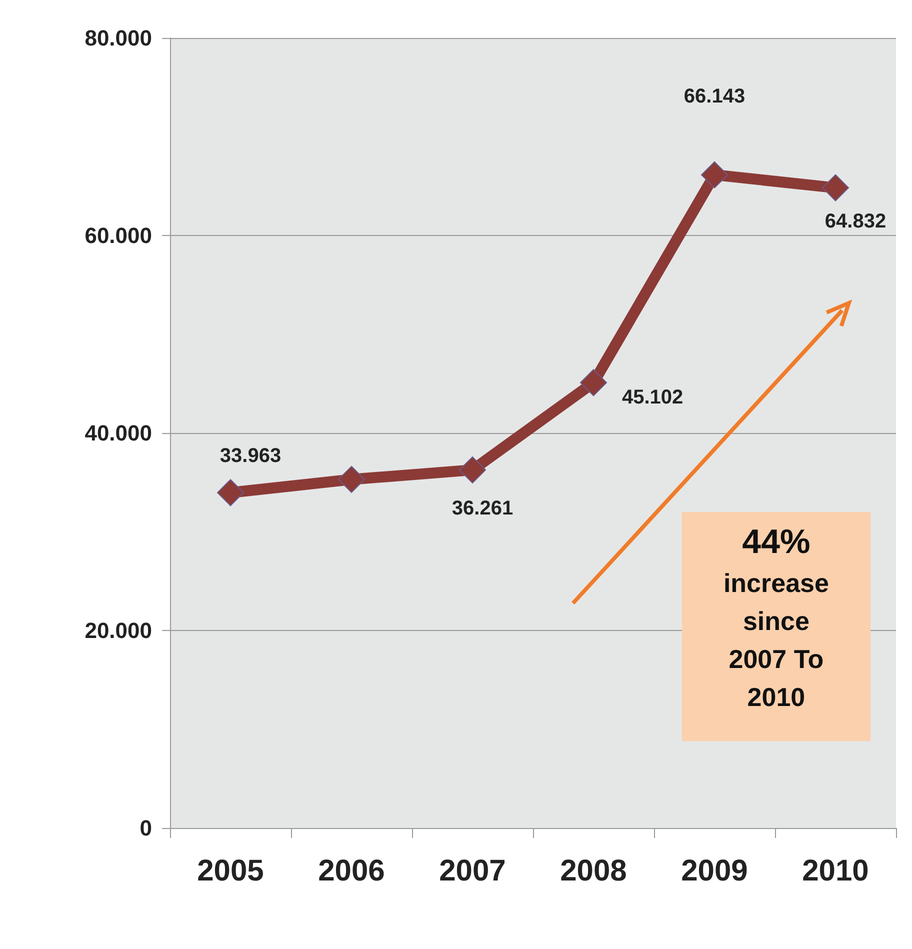 This screenshot has width=912, height=949. What do you see at coordinates (472, 871) in the screenshot?
I see `x-tick-label: 2007` at bounding box center [472, 871].